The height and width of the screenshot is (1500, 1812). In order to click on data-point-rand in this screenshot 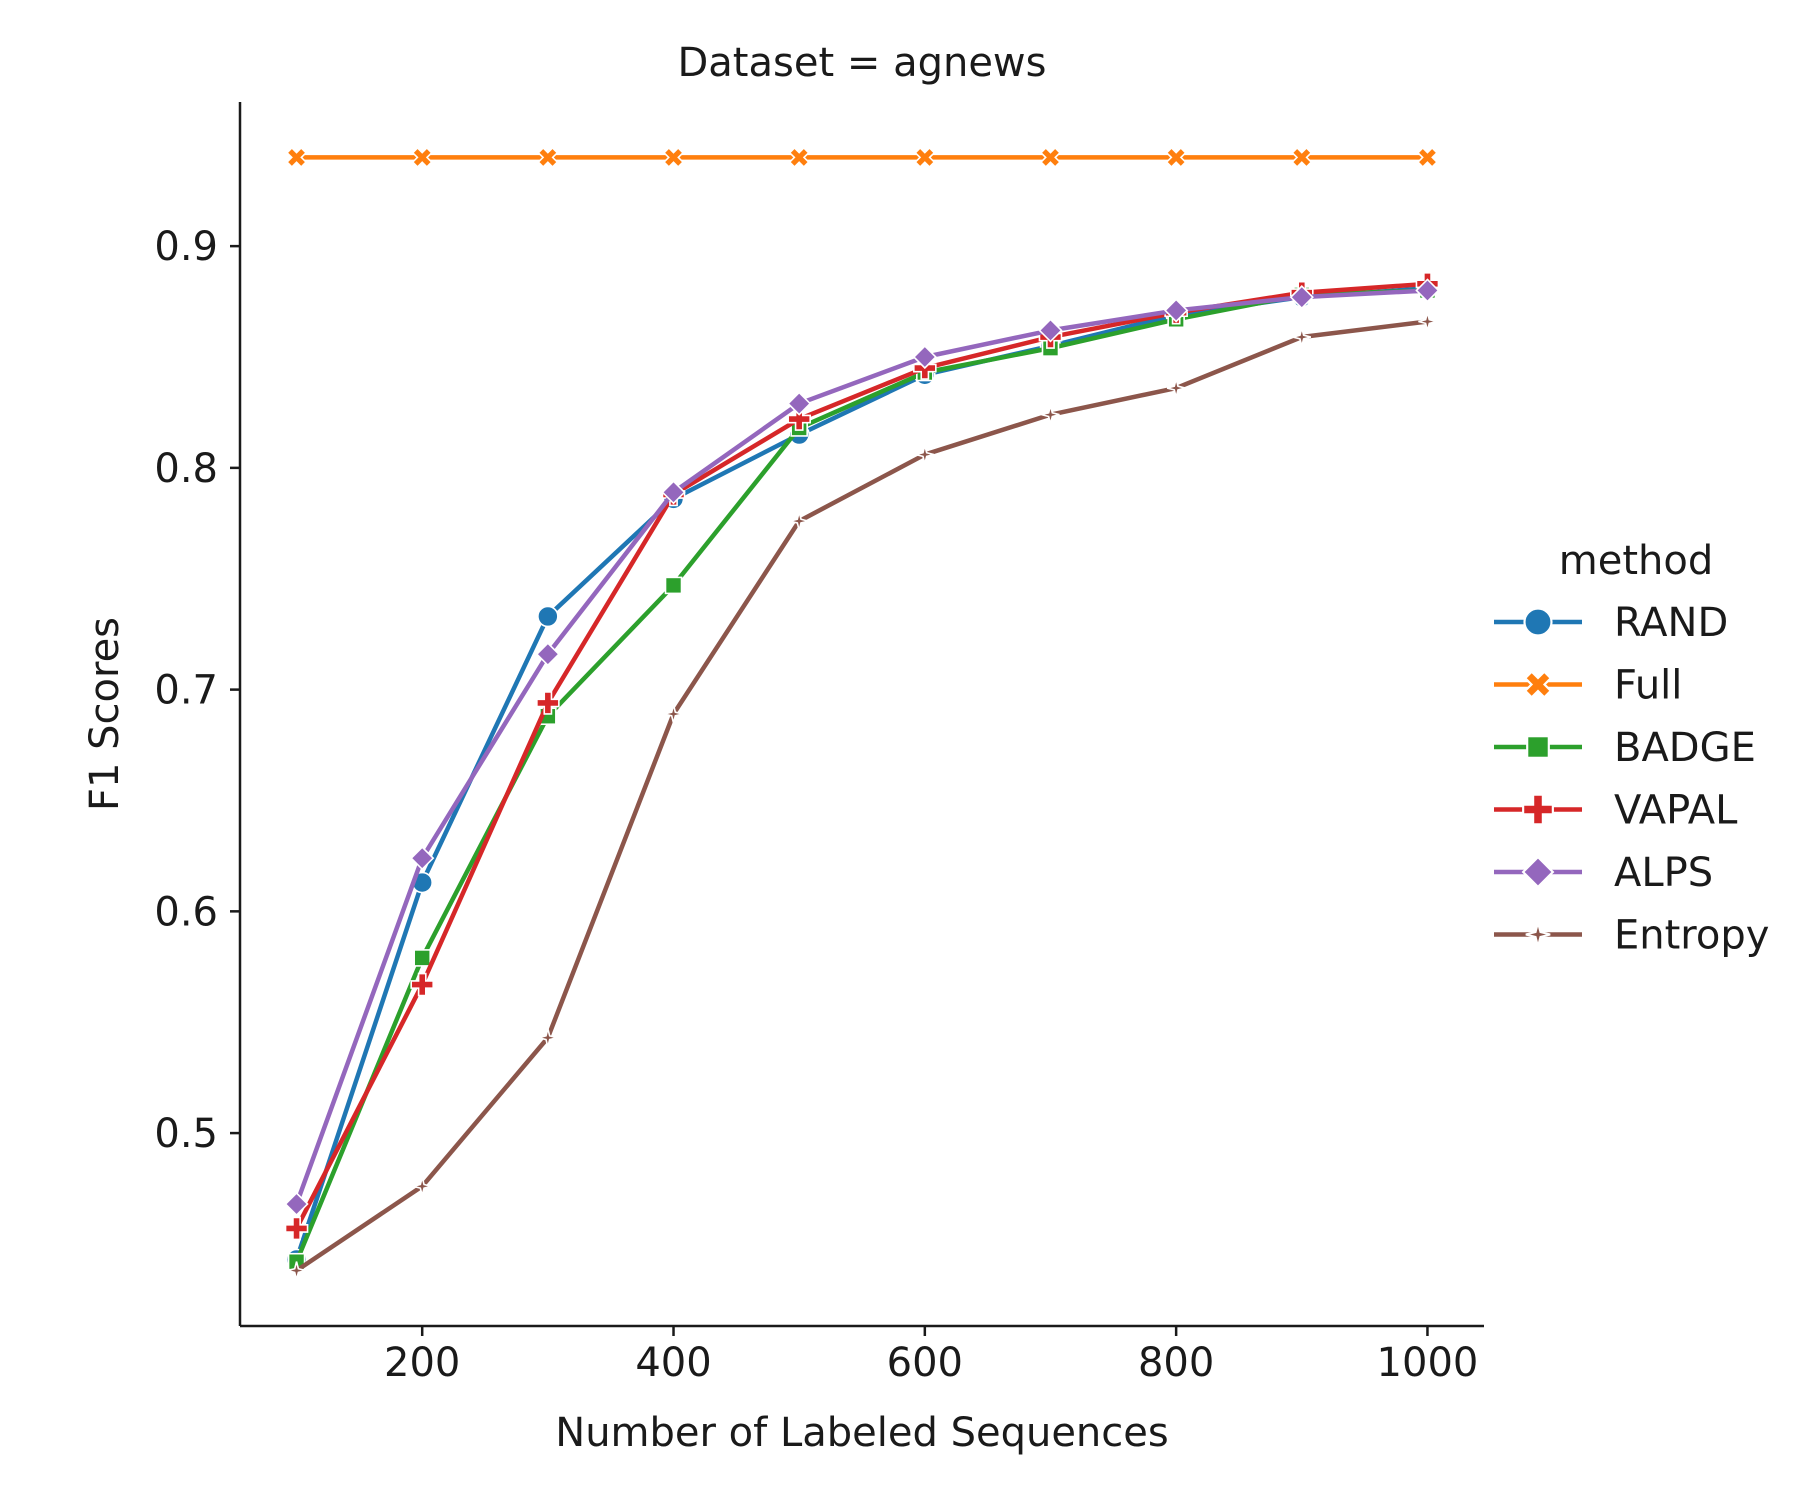, I will do `click(548, 616)`.